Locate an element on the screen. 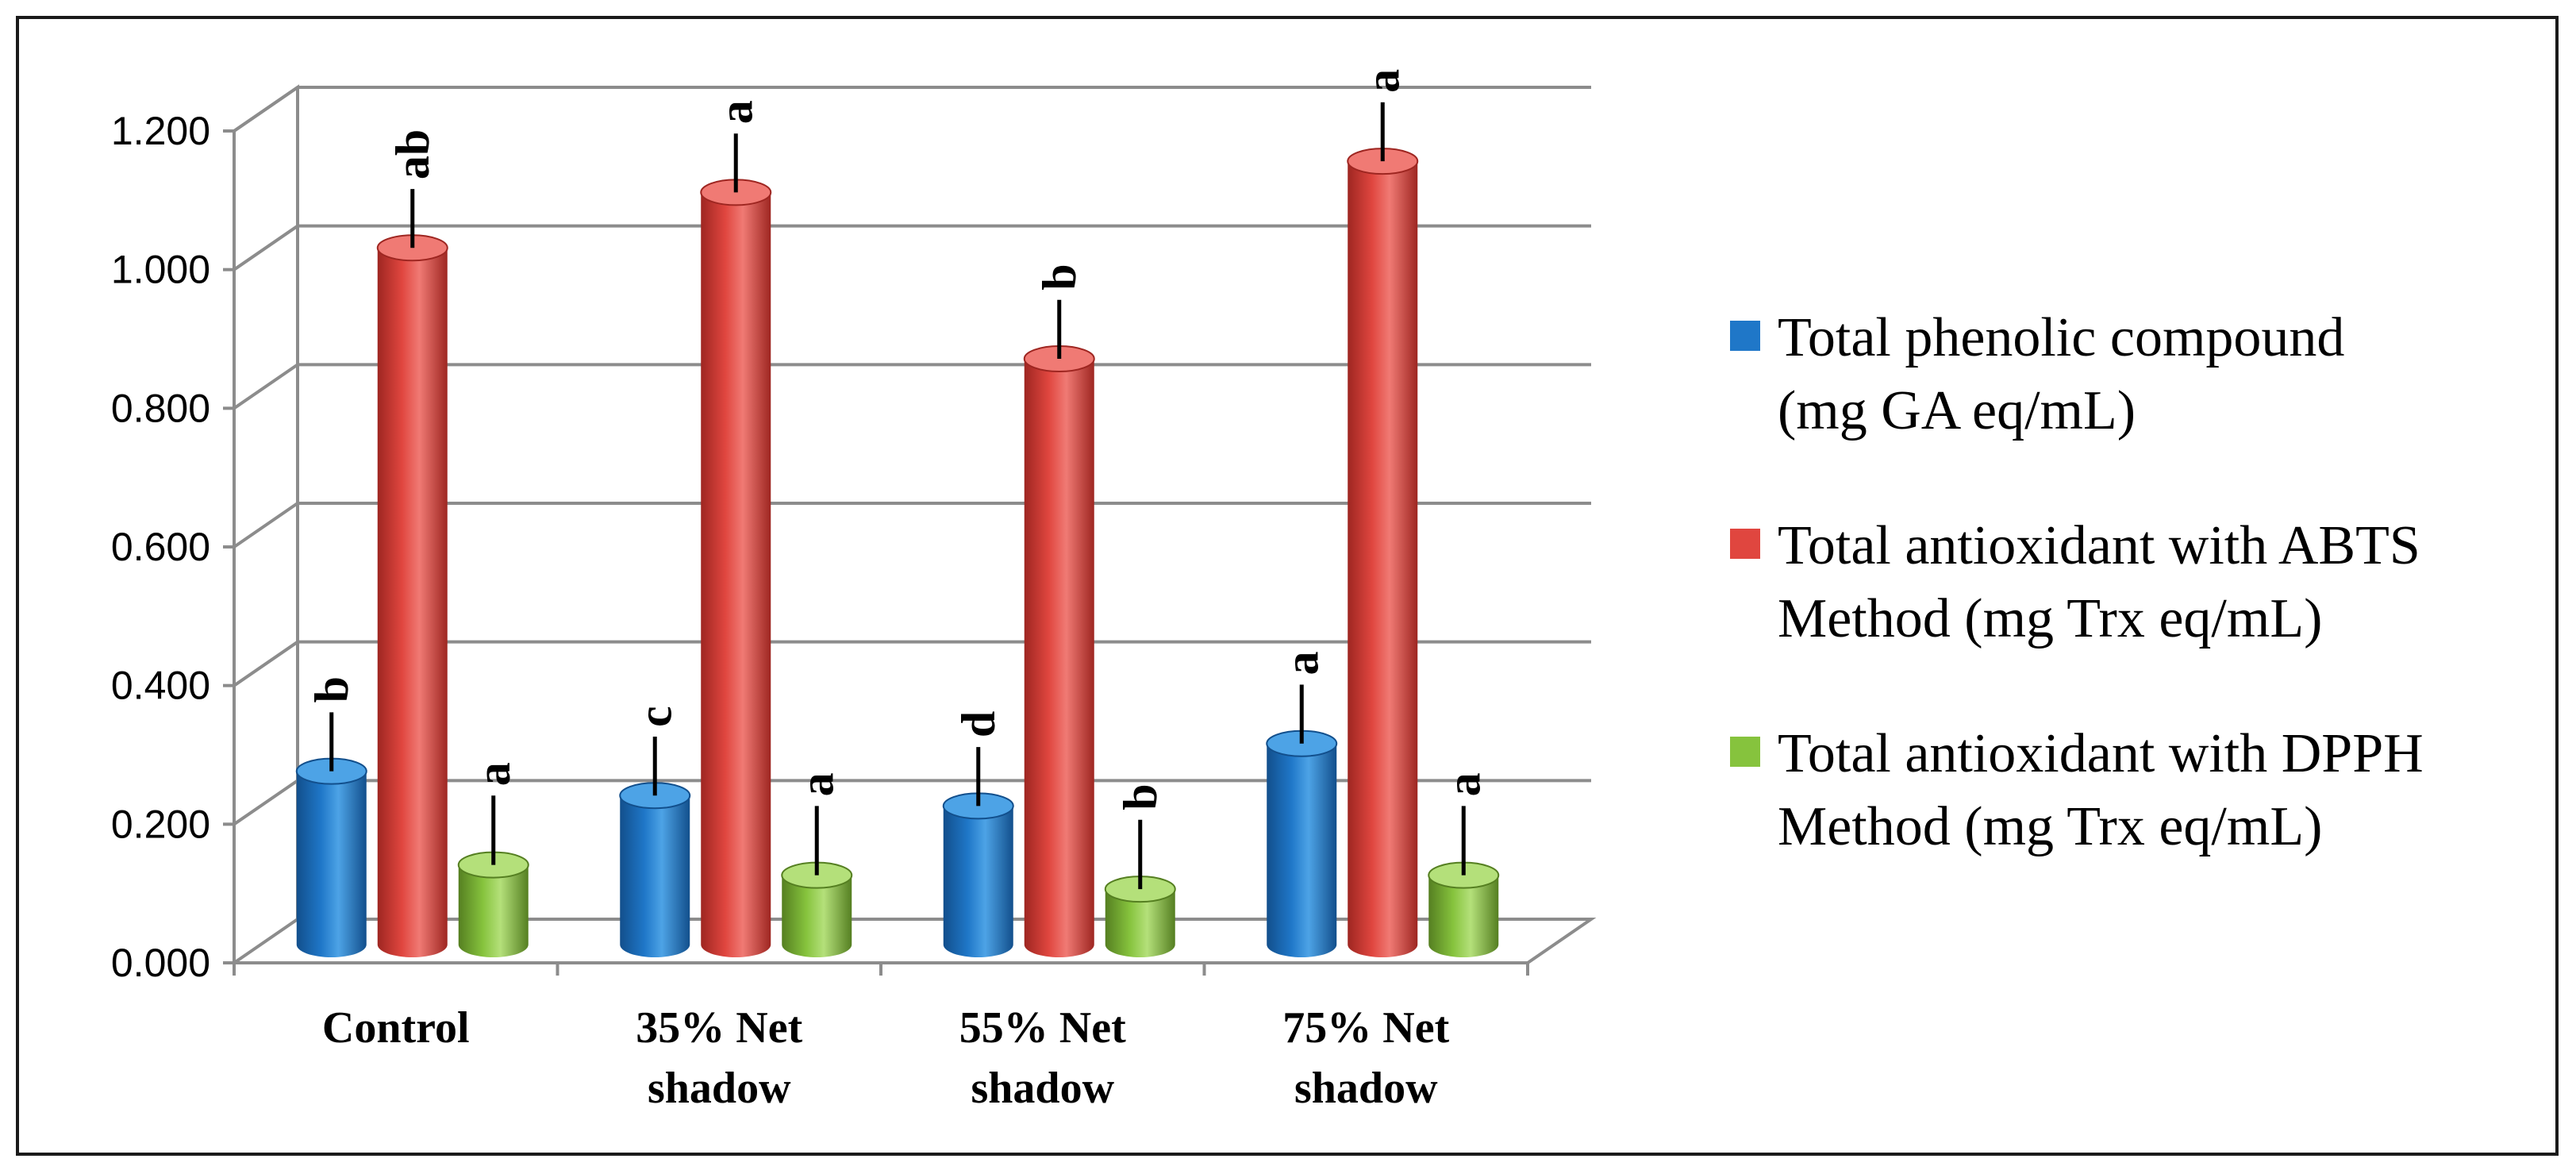  significance-letter: d is located at coordinates (978, 724).